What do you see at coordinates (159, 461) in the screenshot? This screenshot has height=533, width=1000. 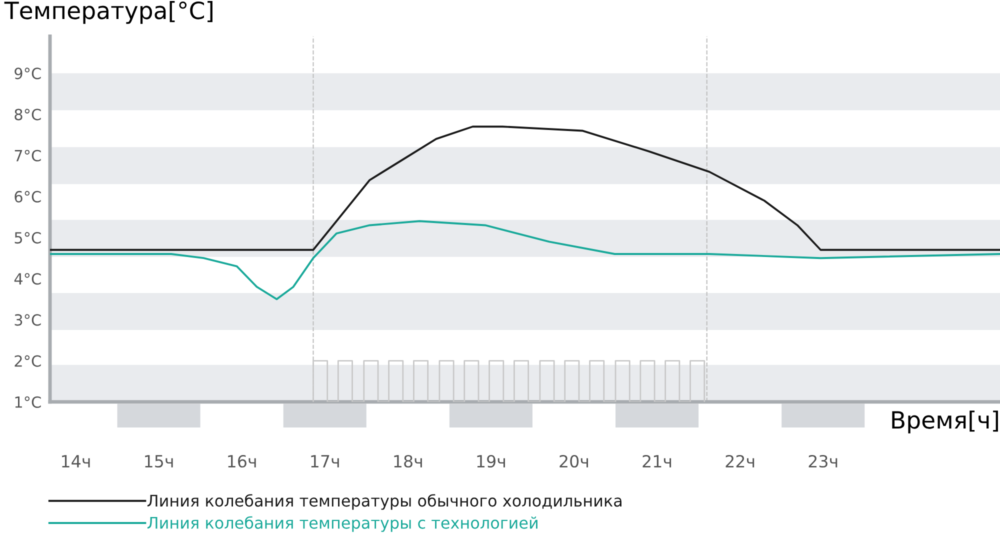 I see `x-tick-label: 15ч` at bounding box center [159, 461].